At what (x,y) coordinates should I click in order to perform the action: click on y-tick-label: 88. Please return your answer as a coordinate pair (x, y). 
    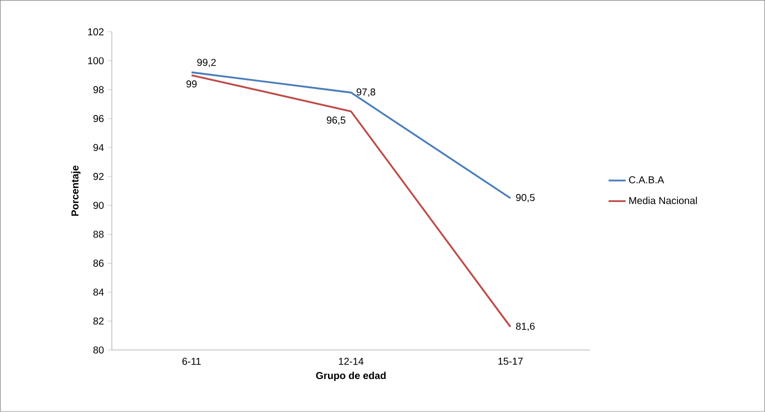
    Looking at the image, I should click on (98, 234).